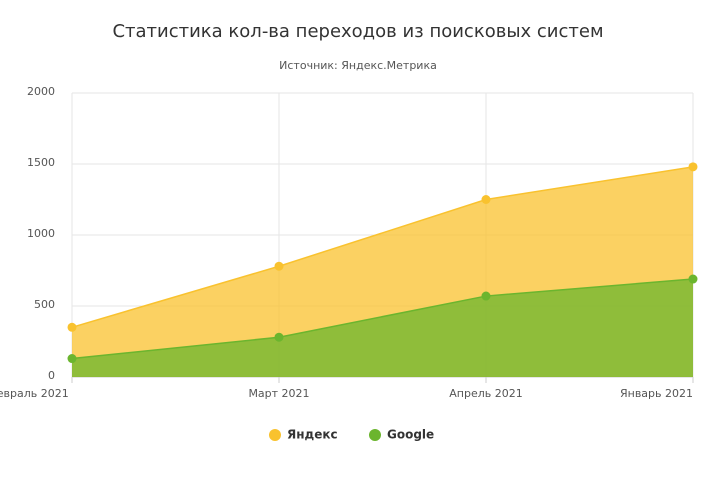  Describe the element at coordinates (382, 319) in the screenshot. I see `area-line` at that location.